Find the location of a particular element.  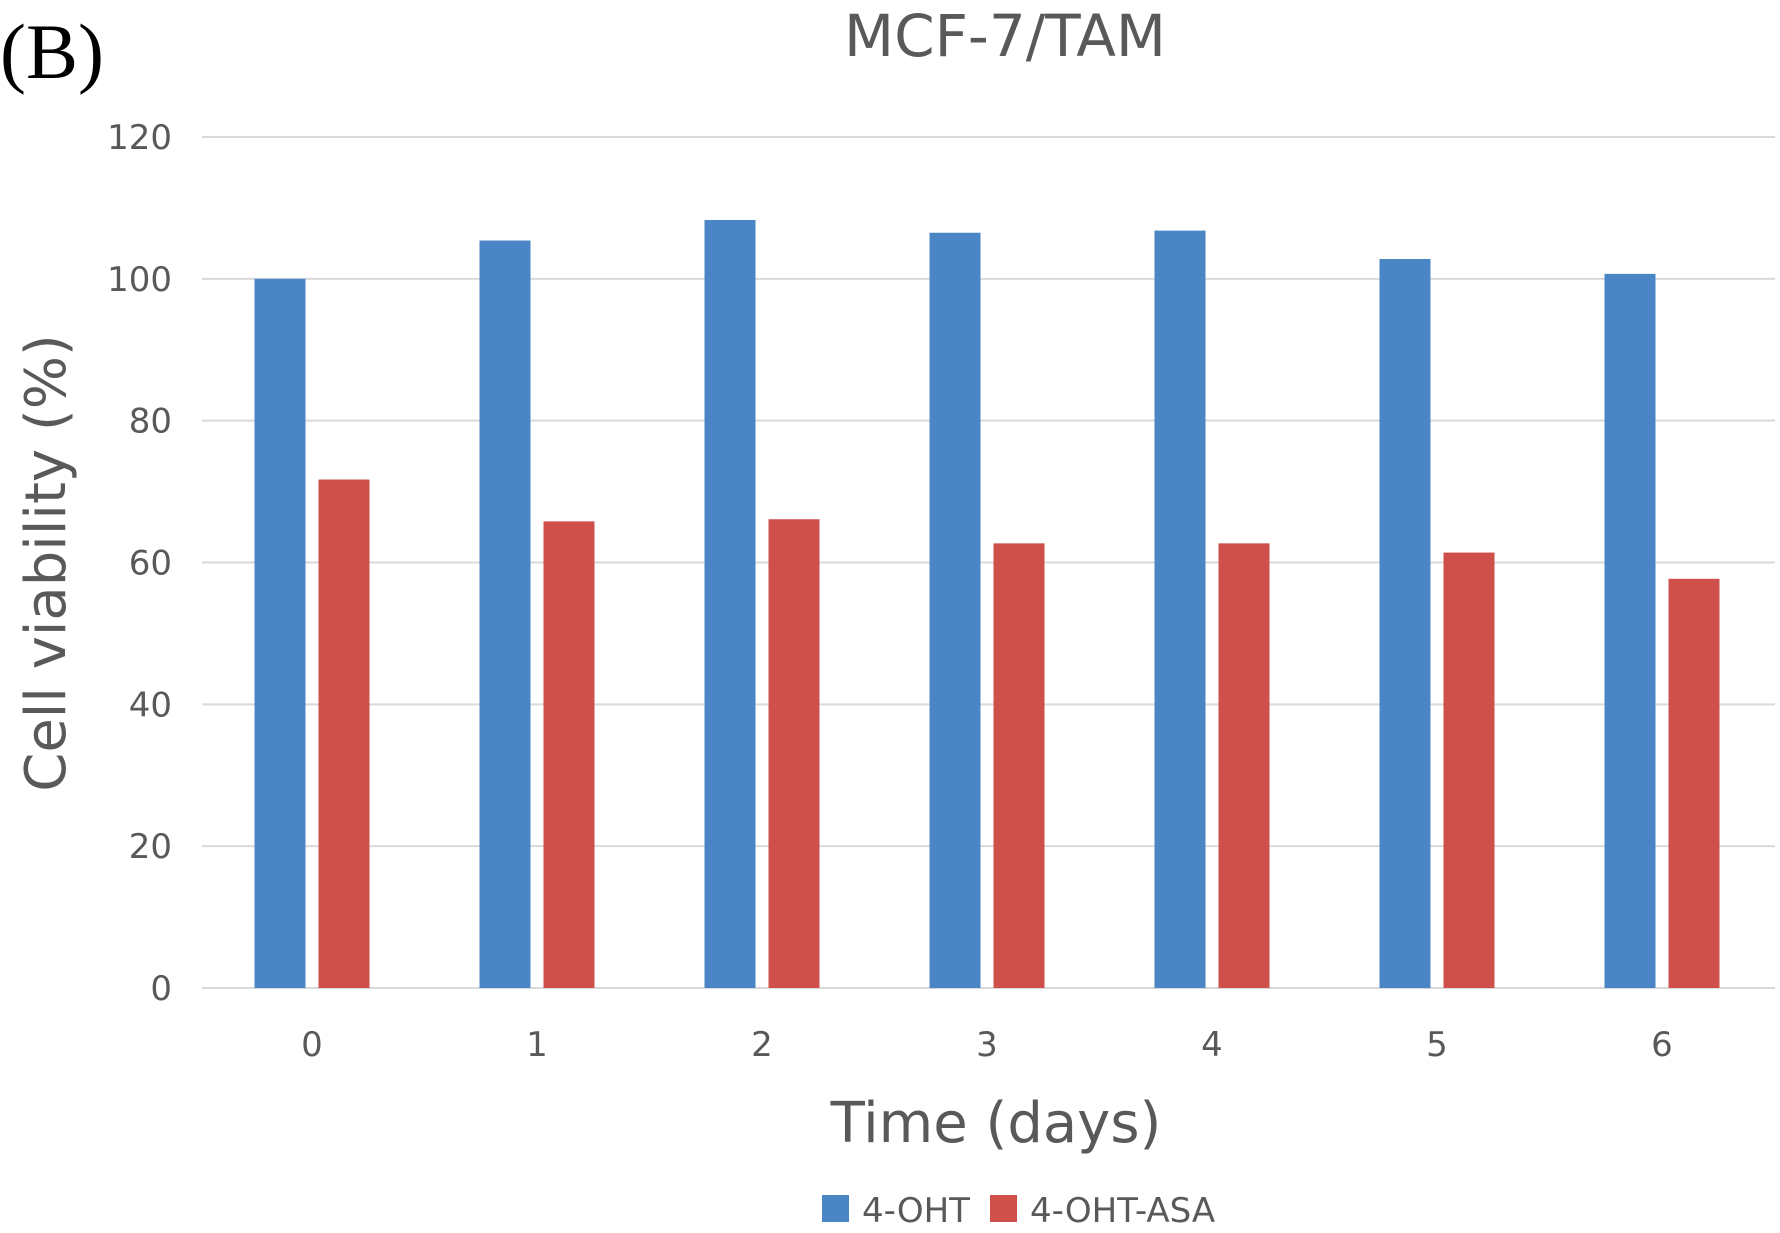

x-tick-label: 6 is located at coordinates (1662, 1045).